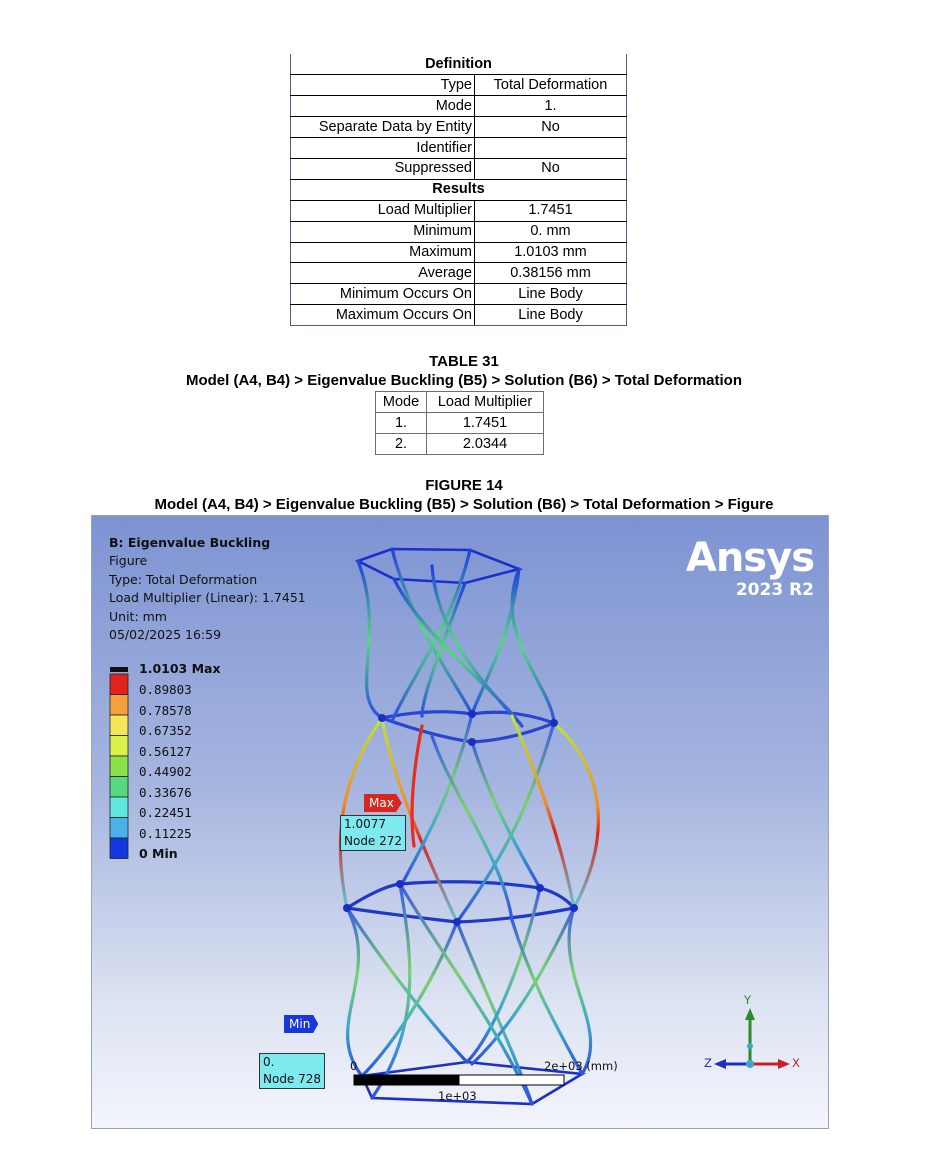 The height and width of the screenshot is (1154, 928). I want to click on legend-max-label: 1.0103 Max, so click(180, 668).